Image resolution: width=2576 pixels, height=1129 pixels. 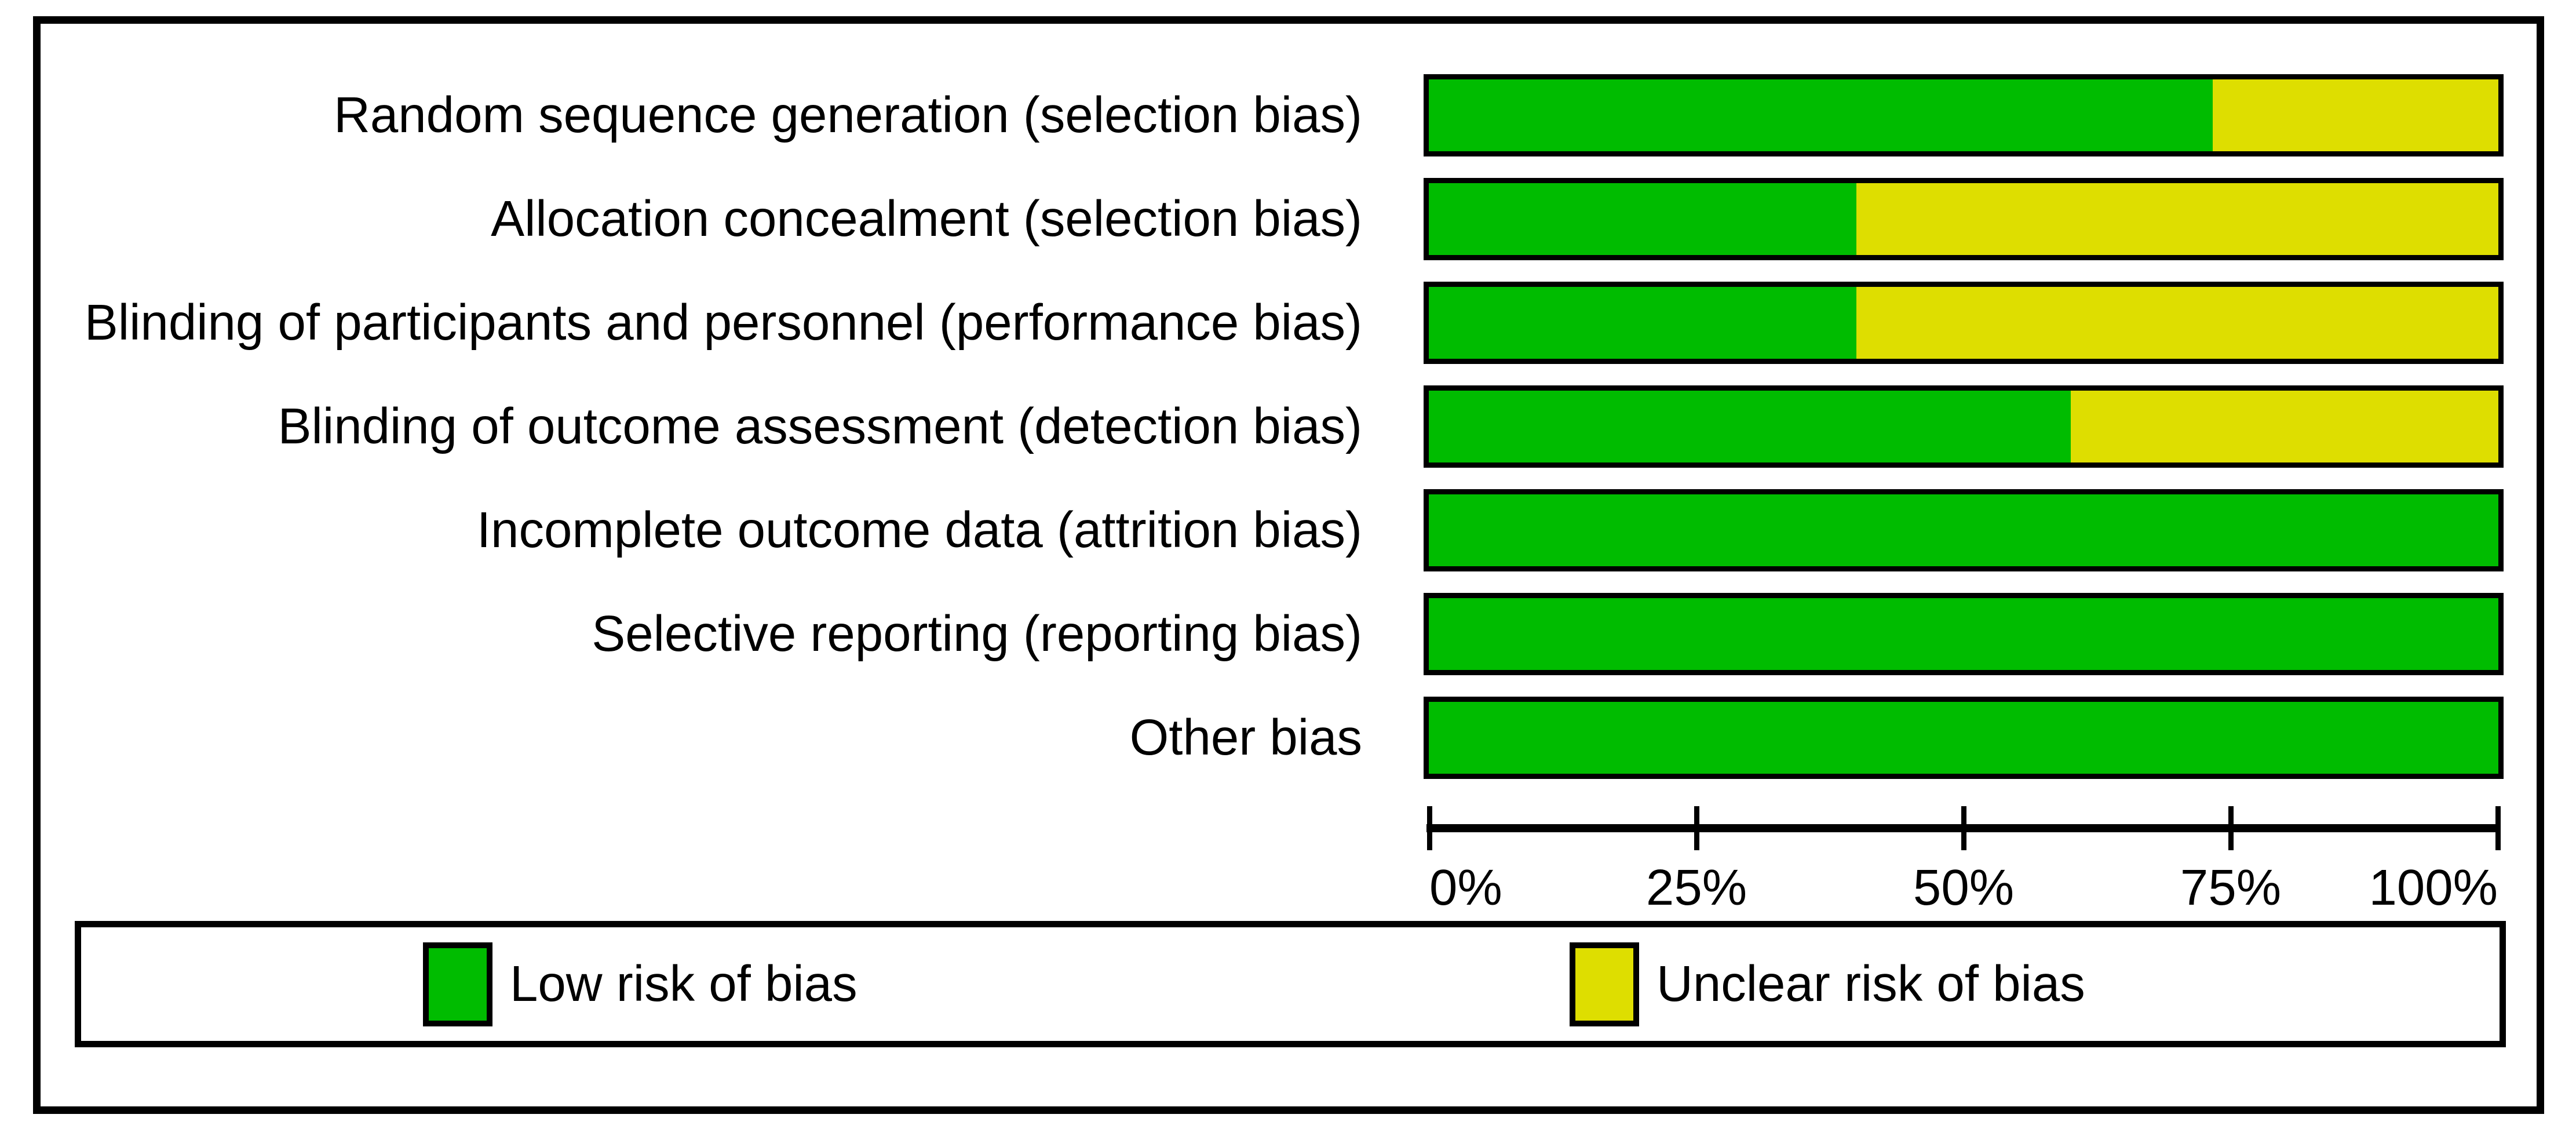 I want to click on row-label: Selective reporting (reporting bias), so click(x=977, y=634).